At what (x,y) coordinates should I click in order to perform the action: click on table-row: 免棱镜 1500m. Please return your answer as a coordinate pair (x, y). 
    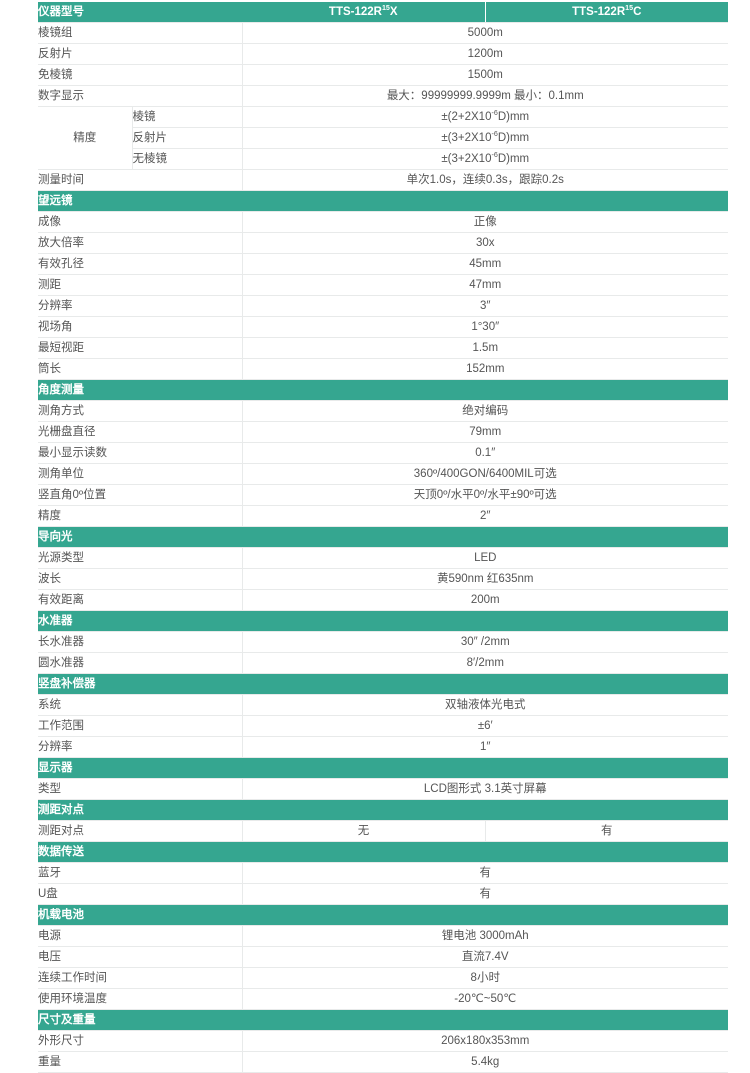
    Looking at the image, I should click on (383, 75).